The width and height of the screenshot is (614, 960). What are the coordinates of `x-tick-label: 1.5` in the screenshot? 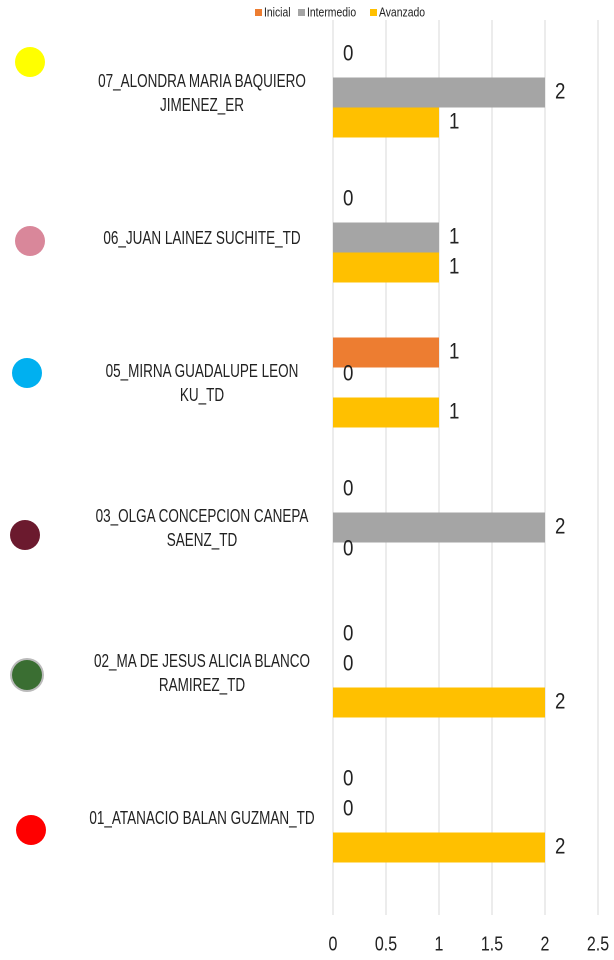 It's located at (492, 944).